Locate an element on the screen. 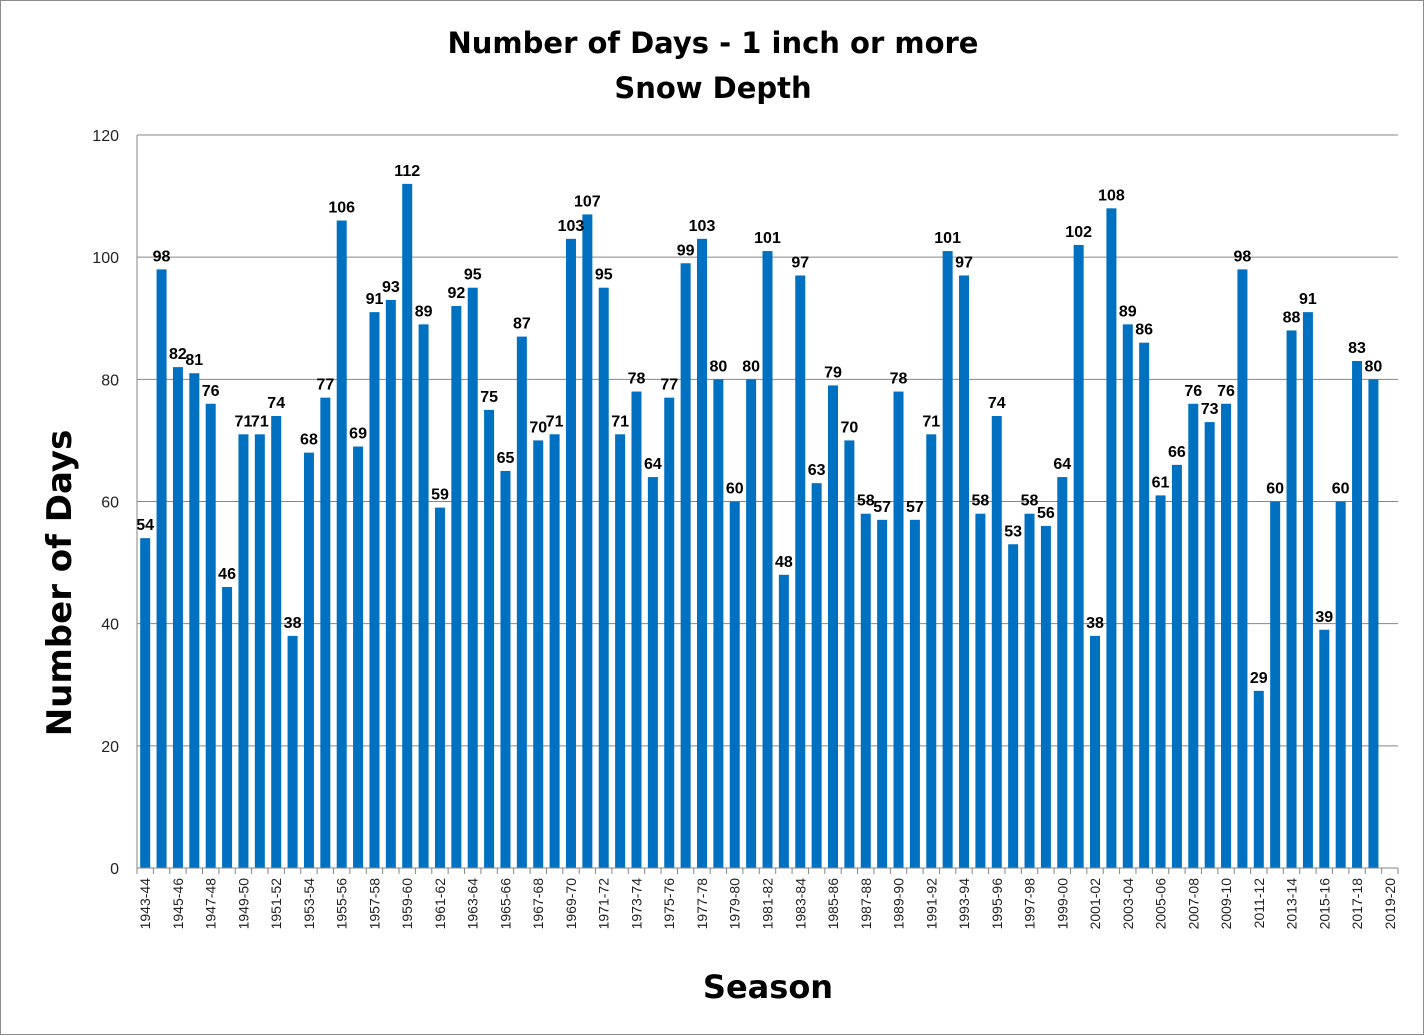  data-label: 59 is located at coordinates (440, 495).